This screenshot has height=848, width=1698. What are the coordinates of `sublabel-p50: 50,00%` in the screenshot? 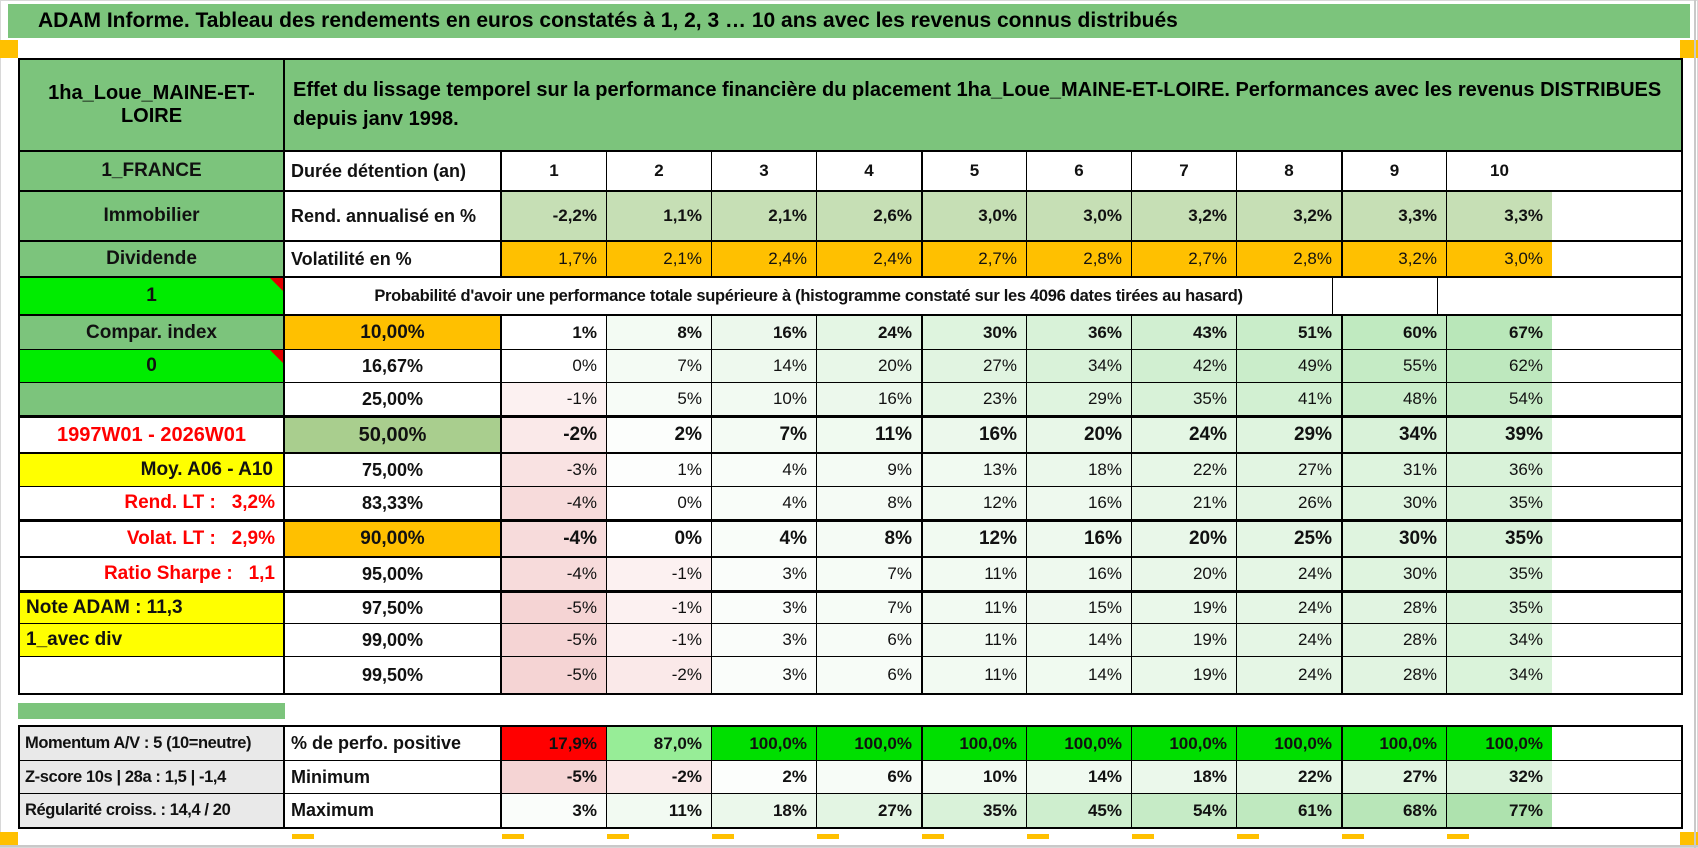 It's located at (393, 435).